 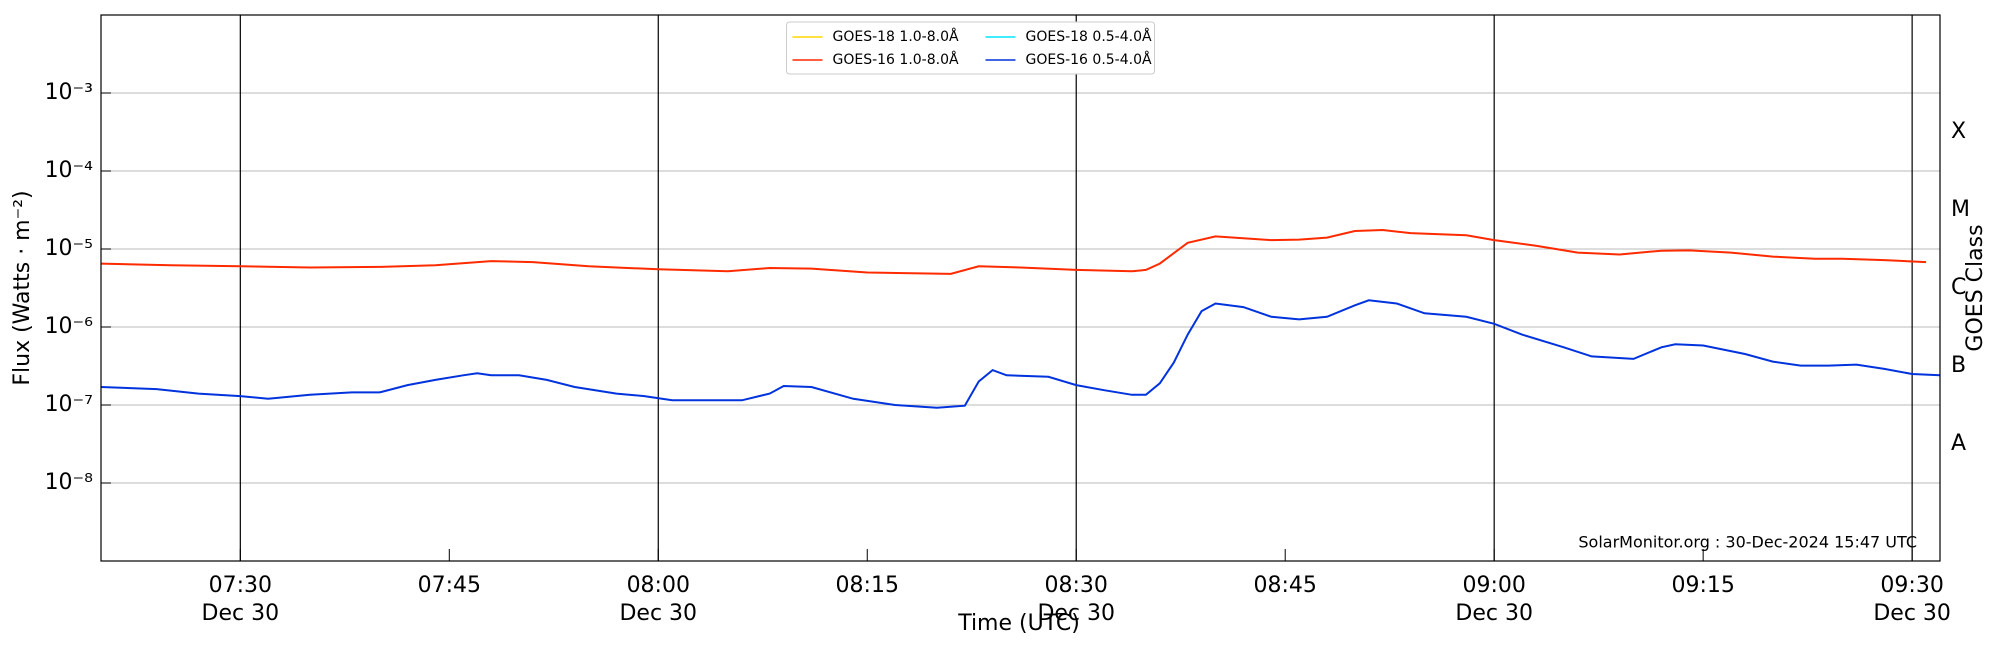 I want to click on x-tick-label: 09:00, so click(x=1493, y=585).